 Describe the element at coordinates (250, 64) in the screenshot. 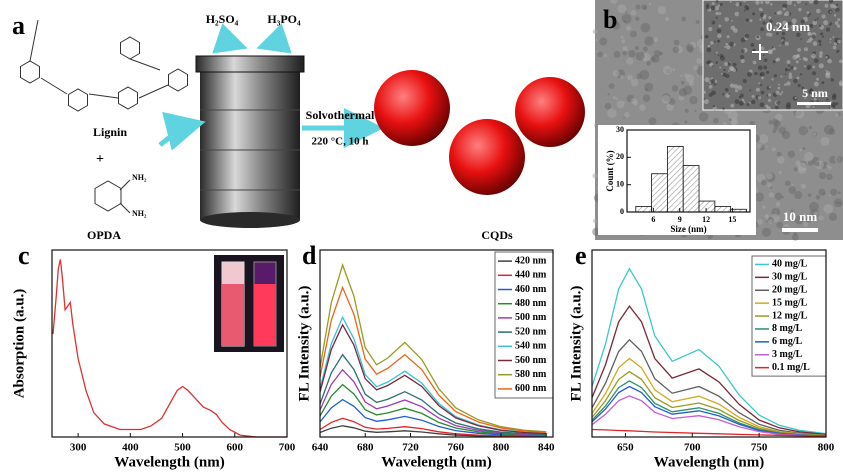

I see `reactor-cap` at that location.